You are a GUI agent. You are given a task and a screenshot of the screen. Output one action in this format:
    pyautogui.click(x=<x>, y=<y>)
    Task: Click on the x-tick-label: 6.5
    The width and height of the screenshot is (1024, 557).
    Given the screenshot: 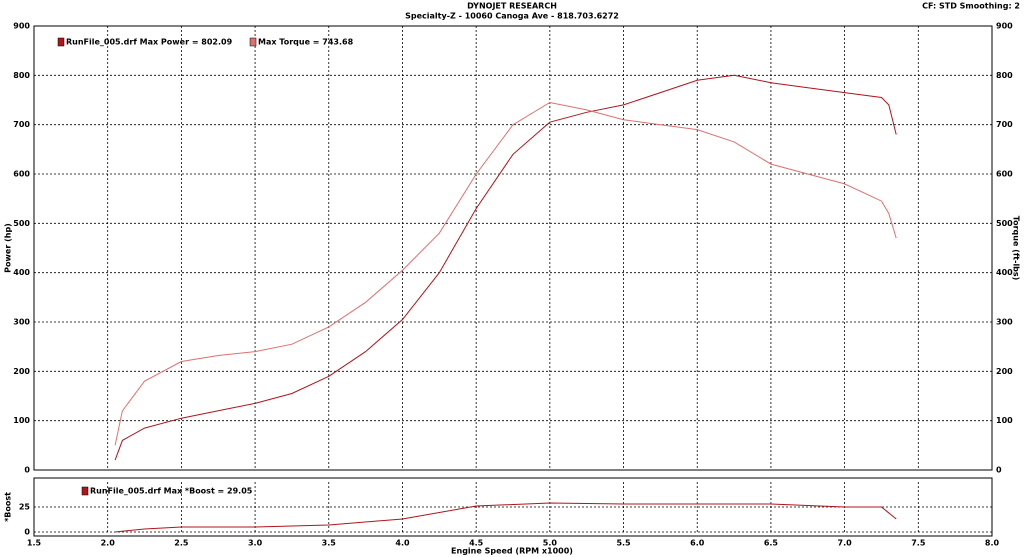 What is the action you would take?
    pyautogui.click(x=771, y=543)
    